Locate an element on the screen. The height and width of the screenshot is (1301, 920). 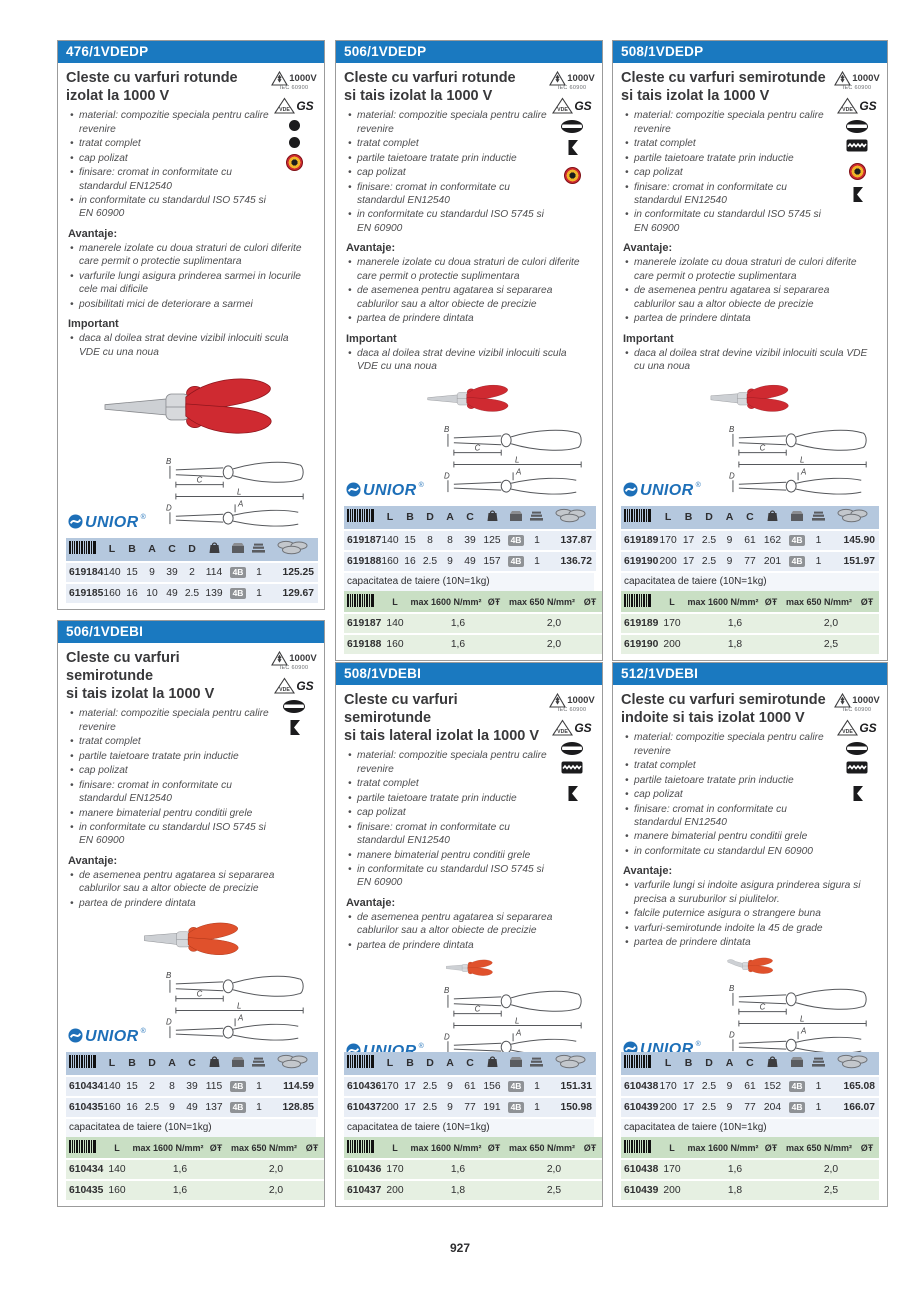
spec-row: 619190 200 17 2.5 9 77 201 4B 1 151.97 is located at coordinates (750, 560).